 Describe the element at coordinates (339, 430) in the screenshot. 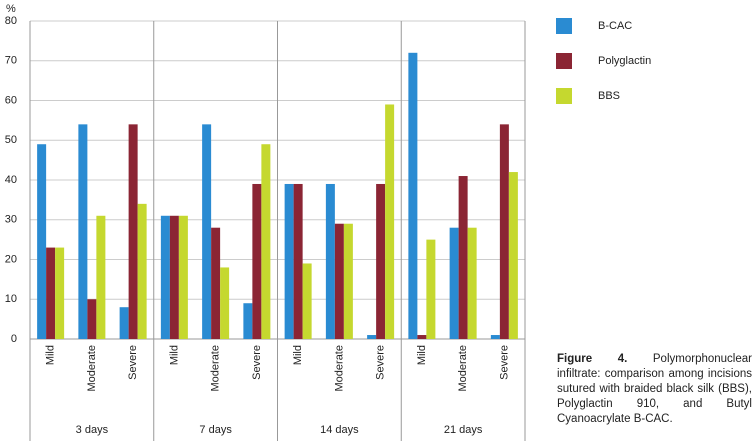

I see `group-label: 14 days` at that location.